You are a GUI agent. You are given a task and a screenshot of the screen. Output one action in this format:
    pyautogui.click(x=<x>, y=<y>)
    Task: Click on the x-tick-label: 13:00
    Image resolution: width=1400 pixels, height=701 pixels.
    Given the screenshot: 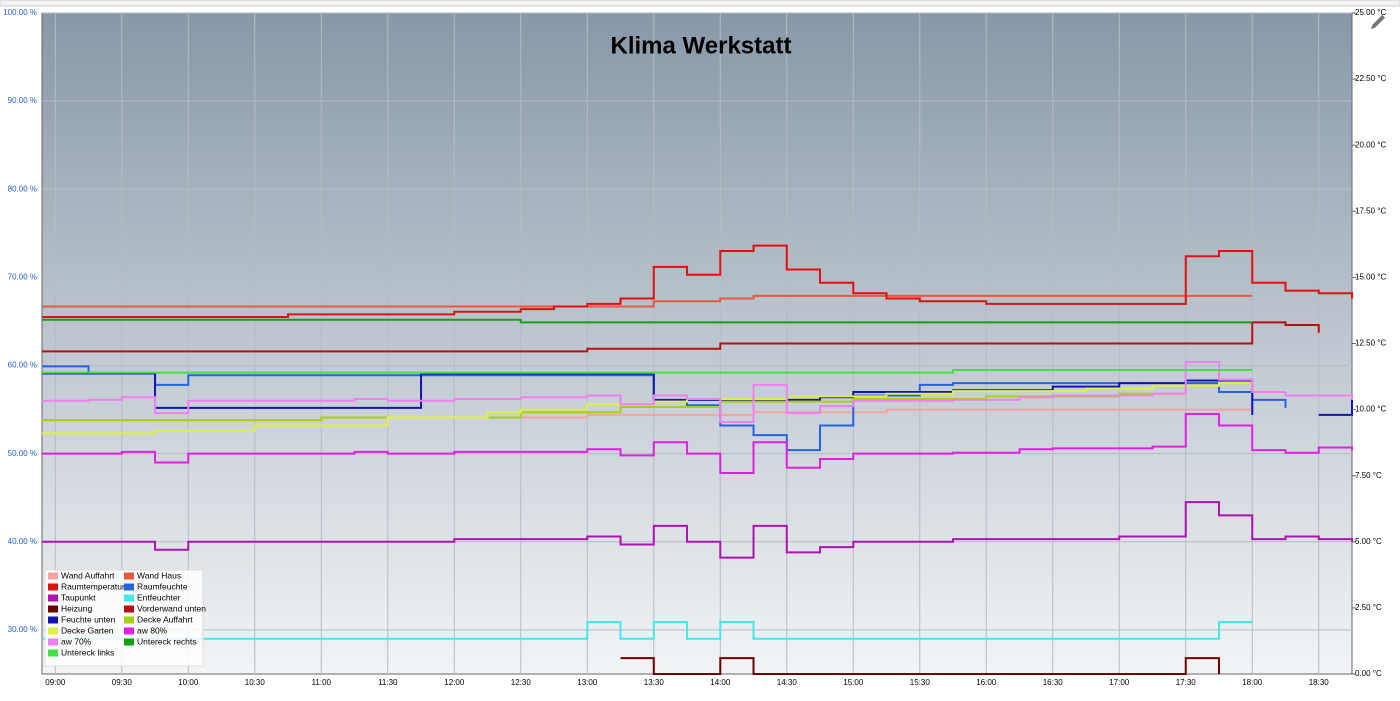 What is the action you would take?
    pyautogui.click(x=587, y=682)
    